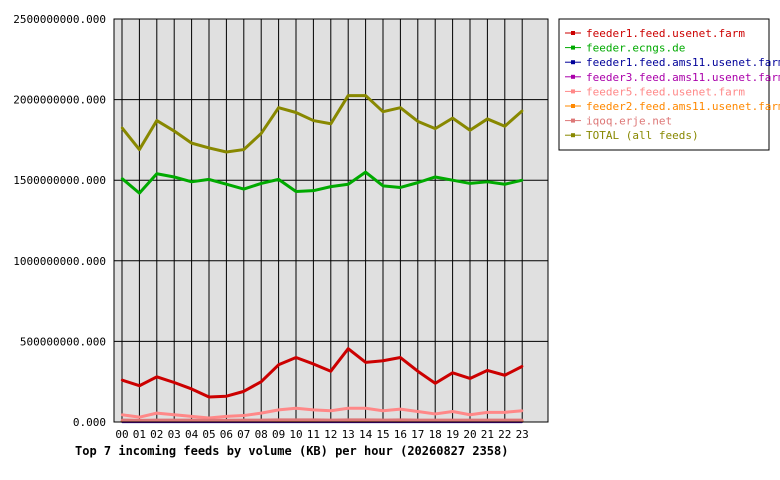 The width and height of the screenshot is (780, 480). Describe the element at coordinates (174, 434) in the screenshot. I see `x-tick-label: 03` at that location.